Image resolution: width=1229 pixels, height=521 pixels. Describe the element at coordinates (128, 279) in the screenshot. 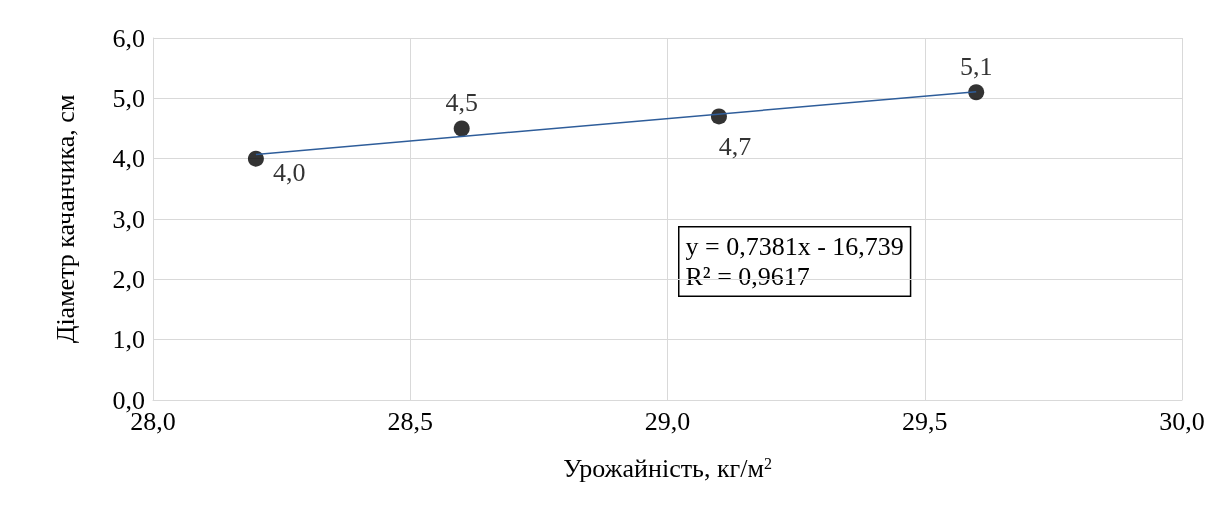

I see `y-tick-label: 2,0` at that location.